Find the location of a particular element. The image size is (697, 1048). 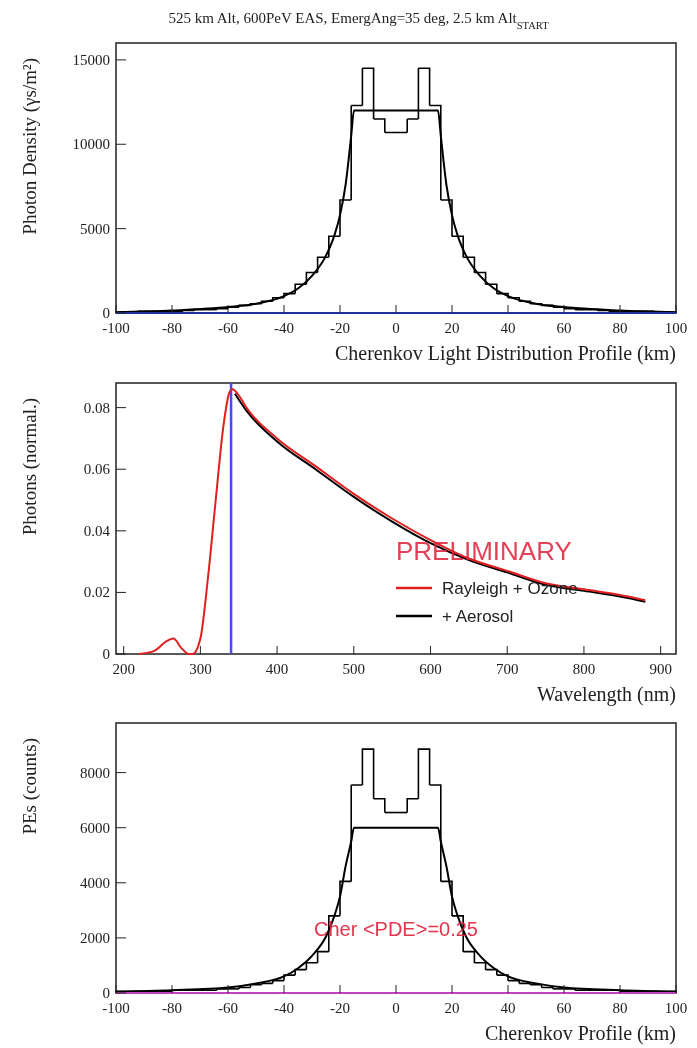

line-series is located at coordinates (440, 497).